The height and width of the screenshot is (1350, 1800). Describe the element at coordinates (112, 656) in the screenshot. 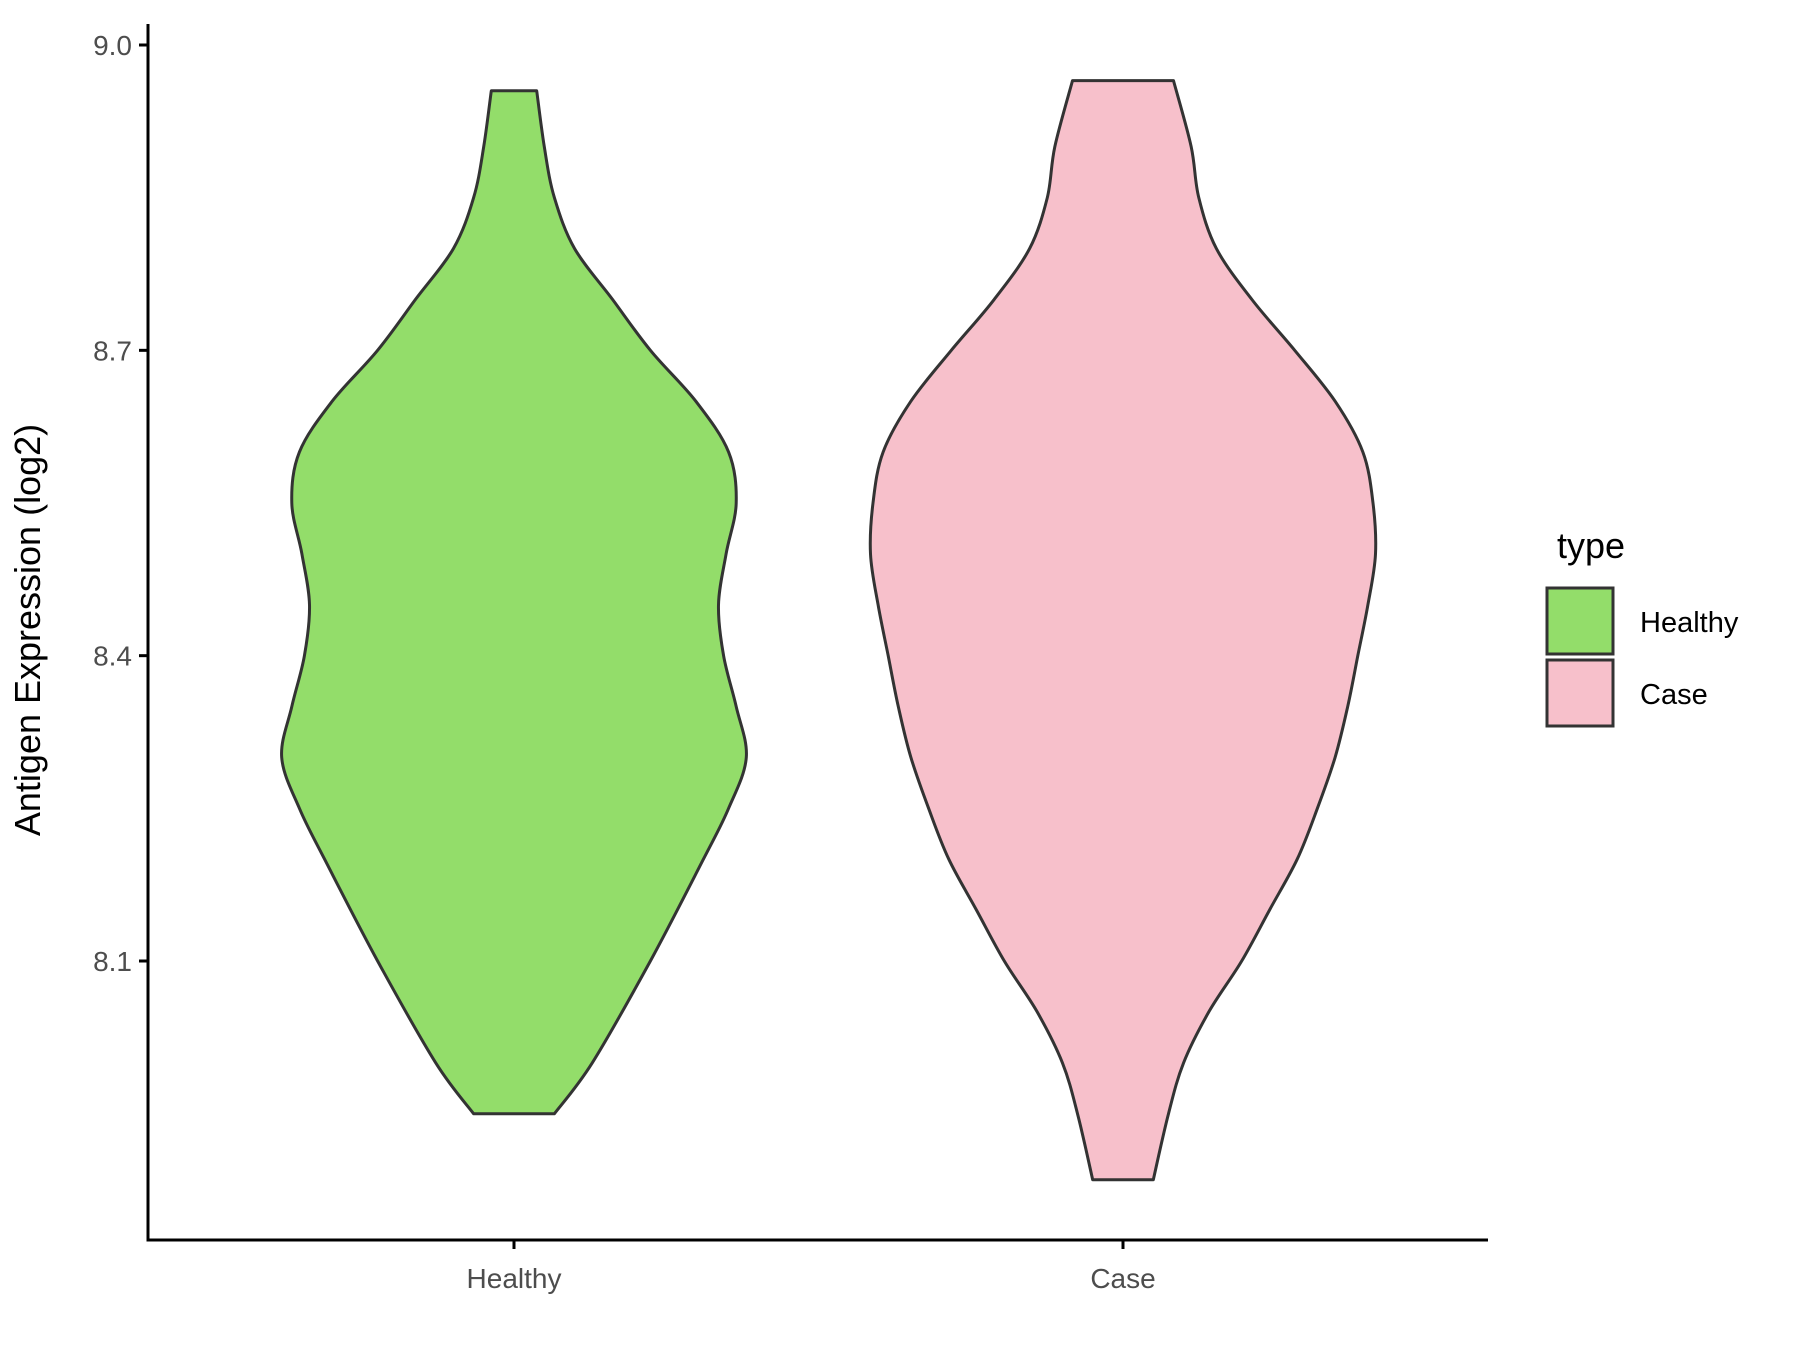

I see `y-tick-label: 8.4` at that location.